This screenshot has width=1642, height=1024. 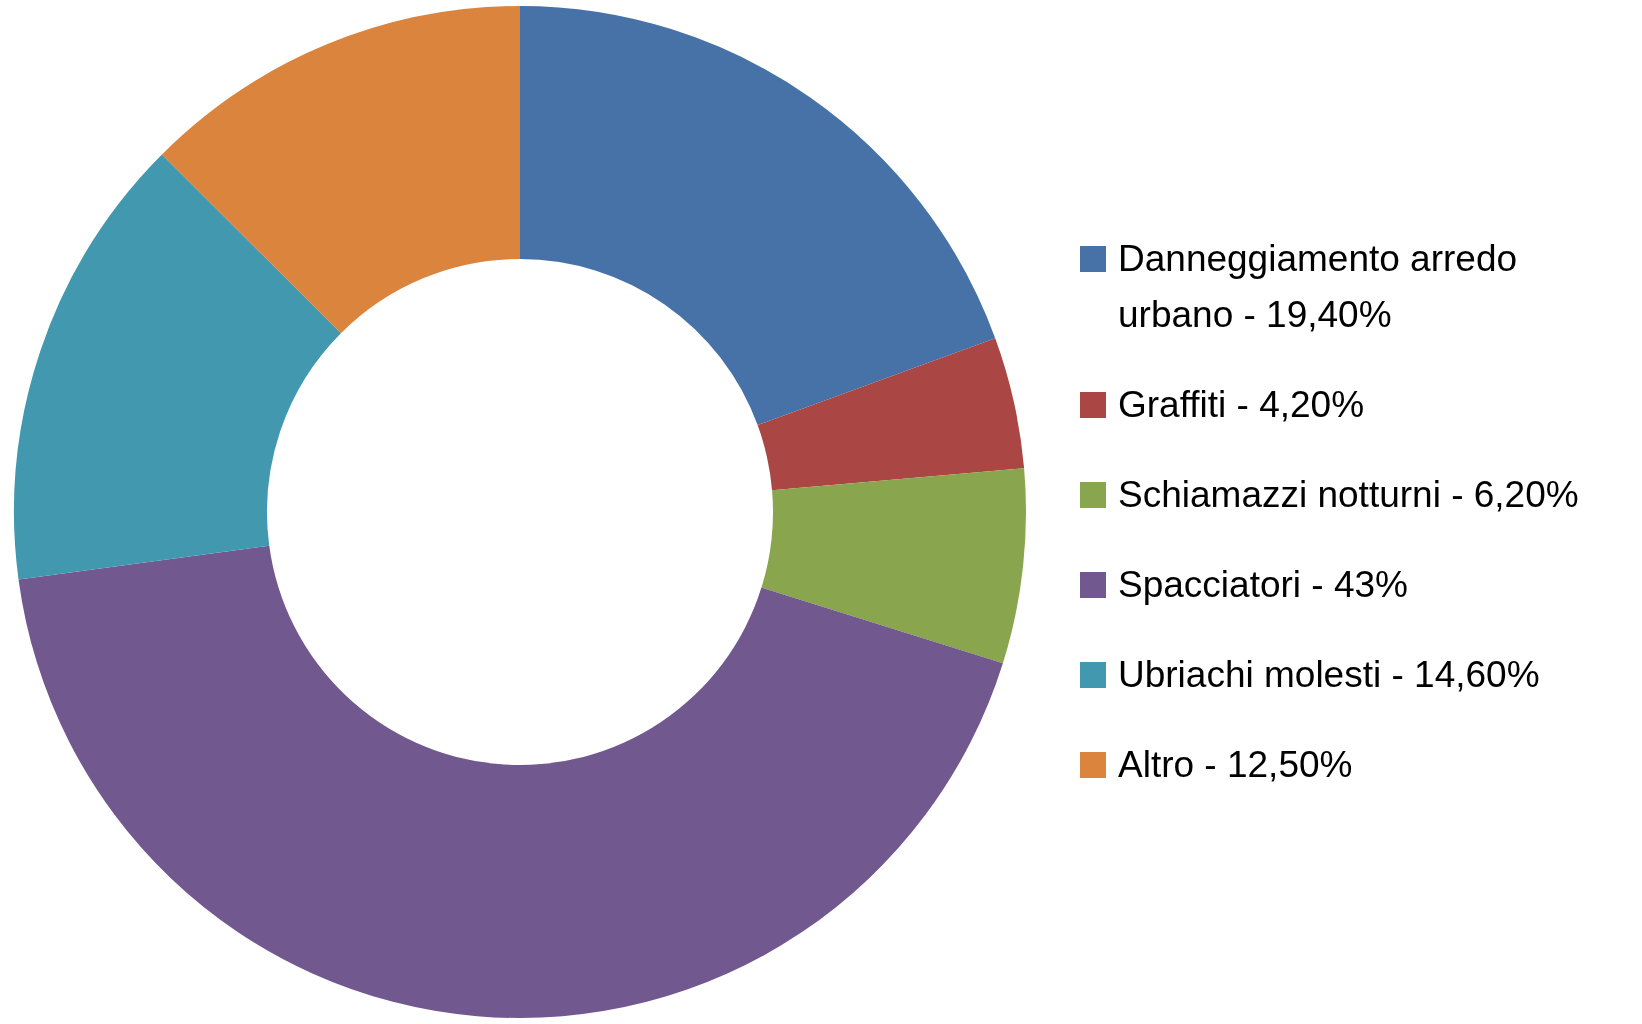 What do you see at coordinates (1241, 405) in the screenshot?
I see `legend-label: Graffiti - 4,20%` at bounding box center [1241, 405].